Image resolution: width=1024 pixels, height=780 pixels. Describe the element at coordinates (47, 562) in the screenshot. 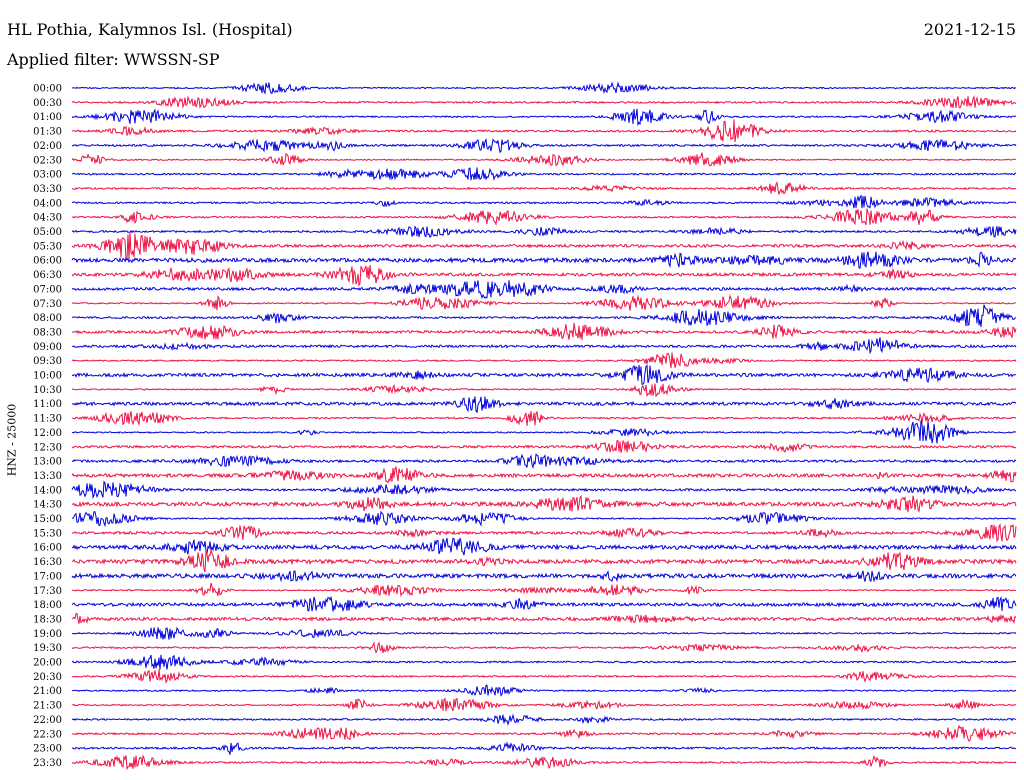

I see `time-label-1630: 16:30` at that location.